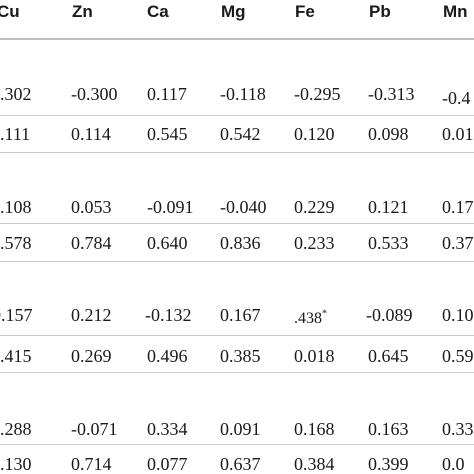  I want to click on table-cell: -0.4, so click(456, 98).